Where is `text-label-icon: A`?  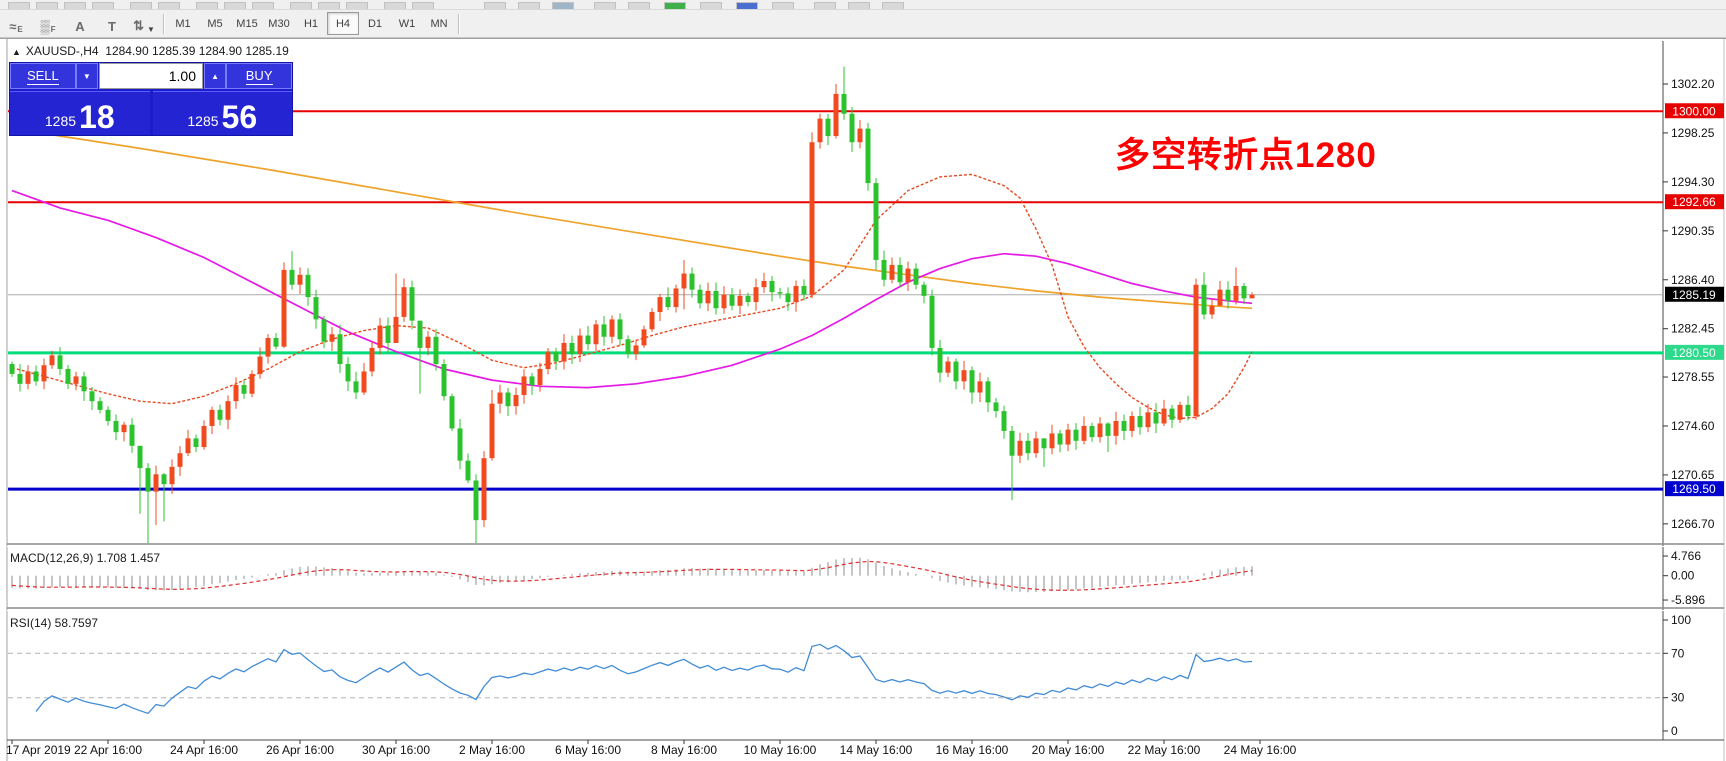
text-label-icon: A is located at coordinates (80, 26).